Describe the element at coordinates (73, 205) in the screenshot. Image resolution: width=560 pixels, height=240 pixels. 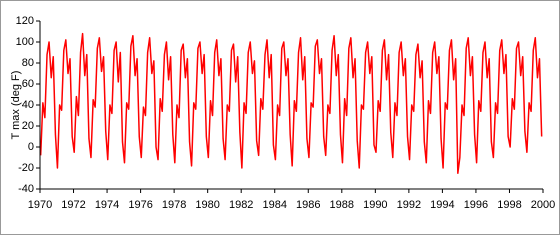
I see `x-tick-label: 1972` at that location.